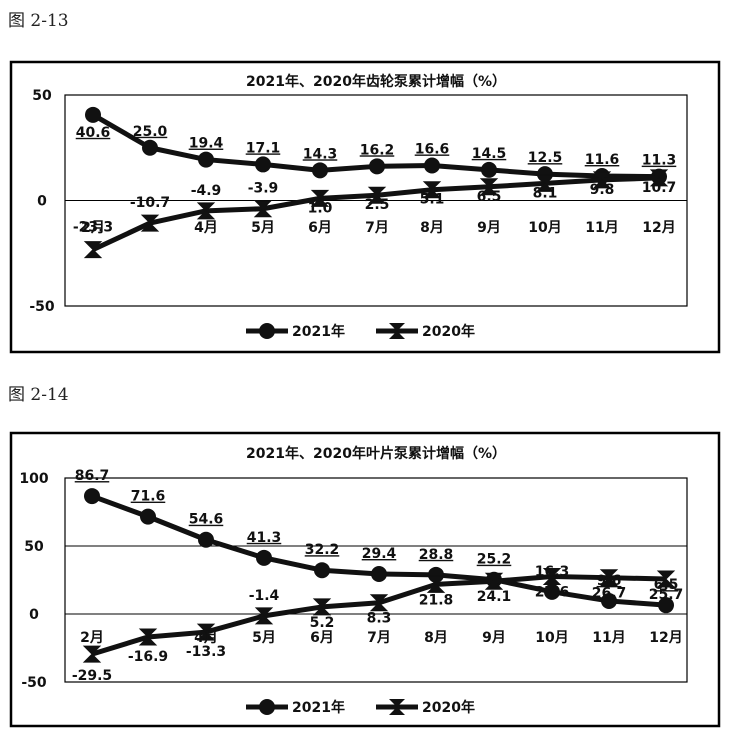  I want to click on chart2-data-label-2021: 71.6, so click(148, 497).